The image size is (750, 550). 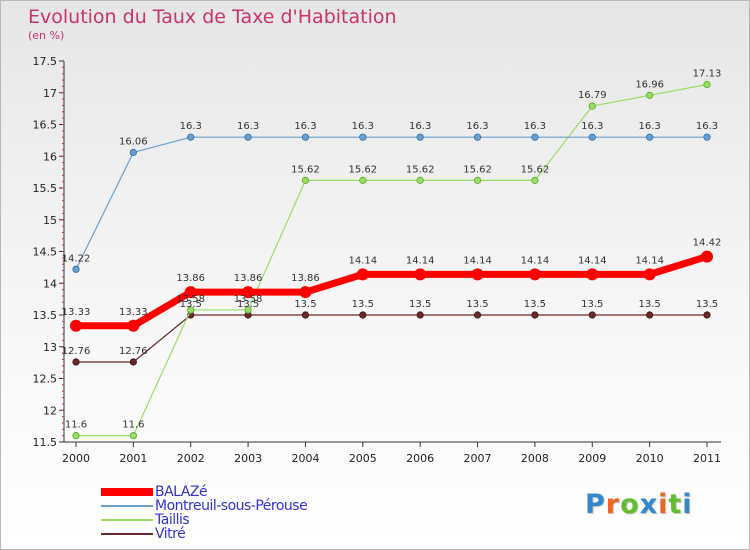 What do you see at coordinates (707, 73) in the screenshot?
I see `data-label: 17.13` at bounding box center [707, 73].